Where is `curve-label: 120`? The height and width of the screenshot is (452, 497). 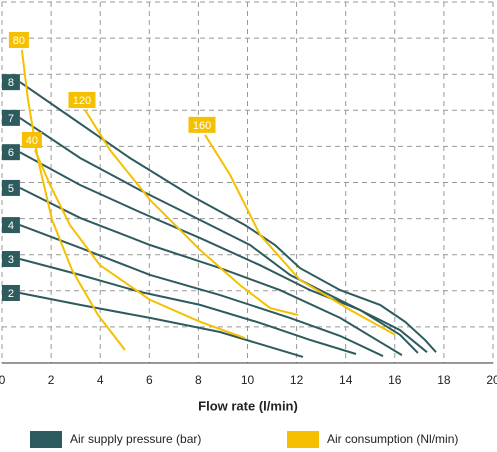
curve-label: 120 is located at coordinates (82, 101).